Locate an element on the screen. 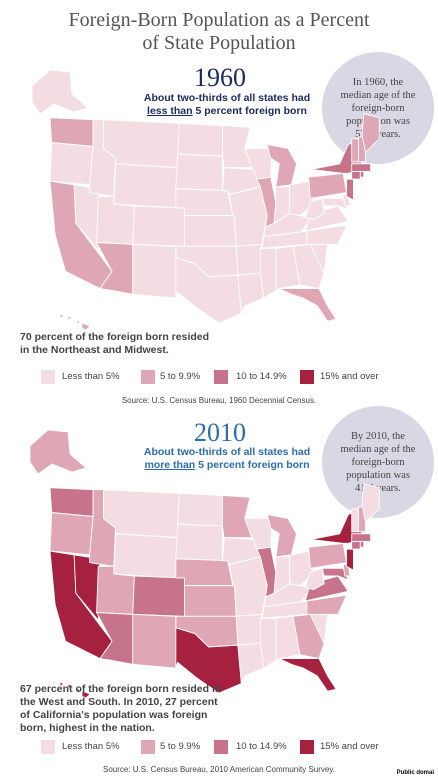 This screenshot has height=779, width=438. note-2010-line: born, highest in the nation. is located at coordinates (87, 728).